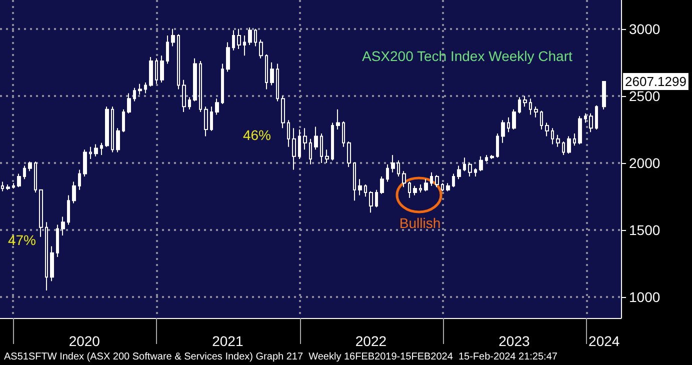 This screenshot has height=365, width=692. Describe the element at coordinates (22, 240) in the screenshot. I see `annotation: 47%` at that location.